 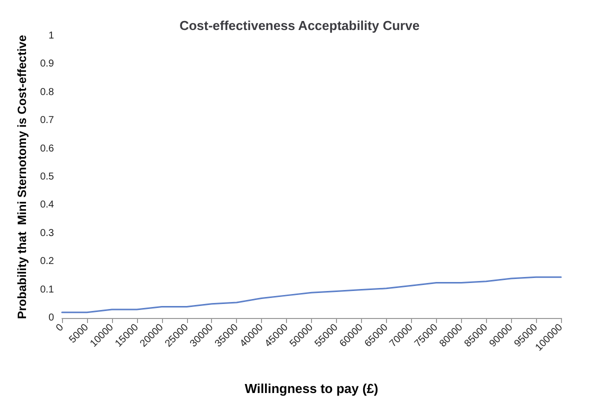 What do you see at coordinates (47, 290) in the screenshot?
I see `y-tick-label: 0.1` at bounding box center [47, 290].